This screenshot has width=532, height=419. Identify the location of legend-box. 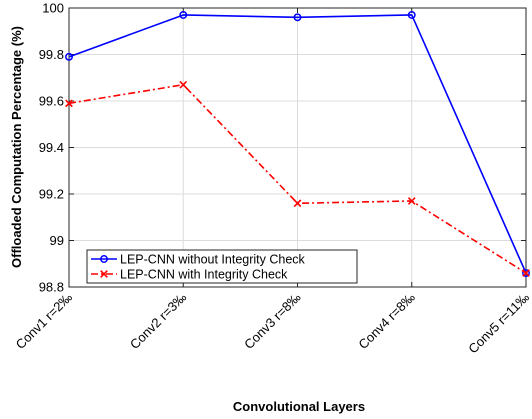
(222, 266).